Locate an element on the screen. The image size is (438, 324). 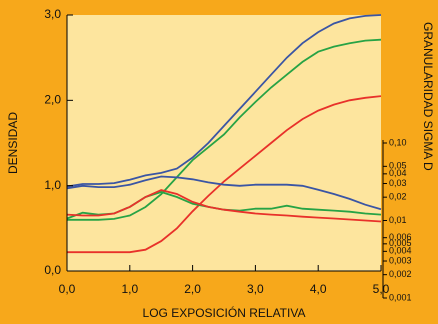
x-tick-label: 0,0 is located at coordinates (67, 289).